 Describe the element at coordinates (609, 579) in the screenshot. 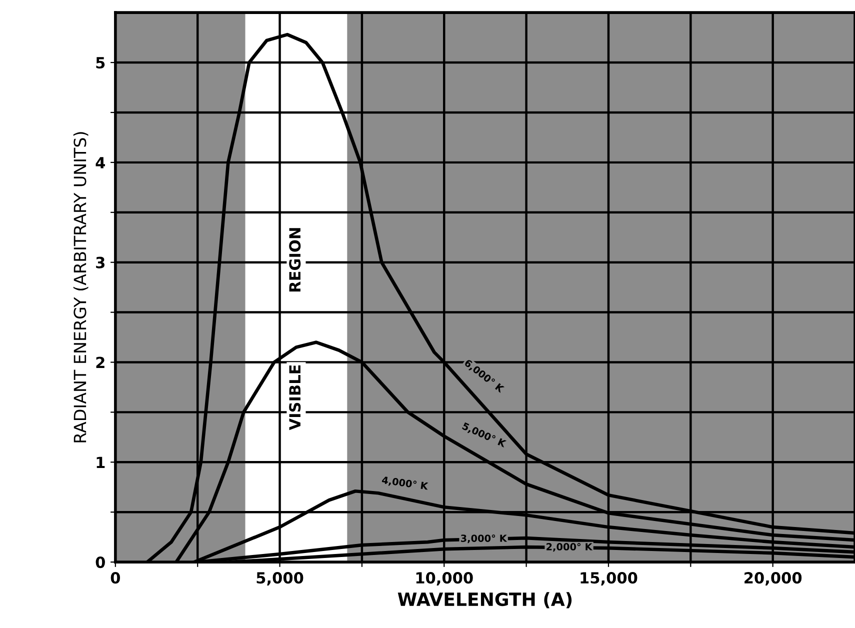

I see `x-tick-label: 15,000` at that location.